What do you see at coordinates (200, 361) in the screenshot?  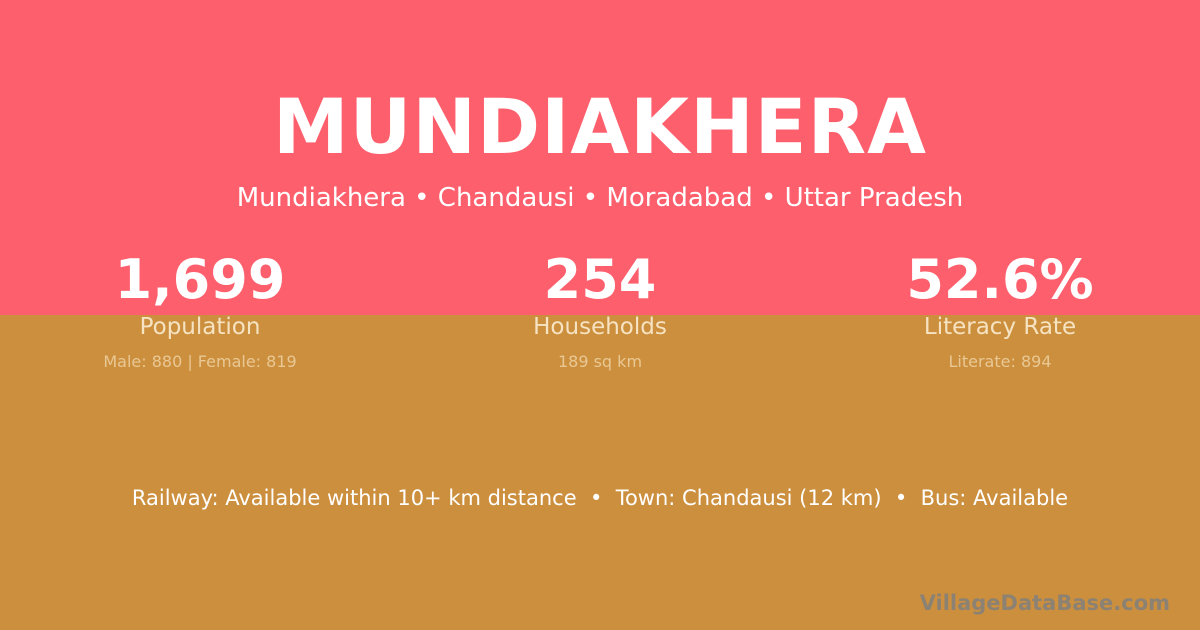 I see `stat-sub: Male: 880 | Female: 819` at bounding box center [200, 361].